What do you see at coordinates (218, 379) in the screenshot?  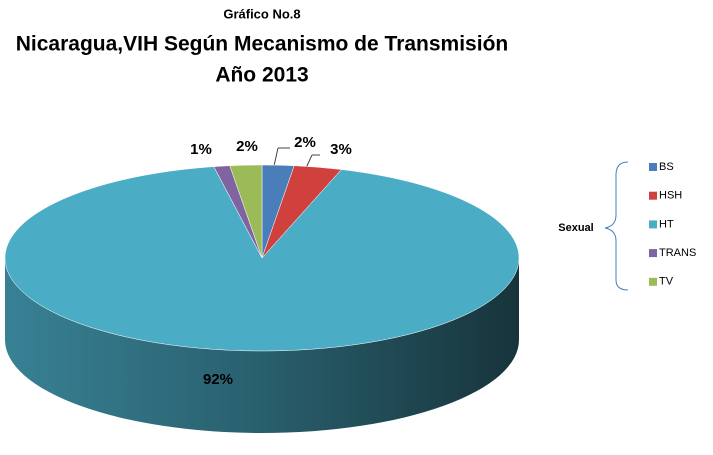 I see `data-label: 92%` at bounding box center [218, 379].